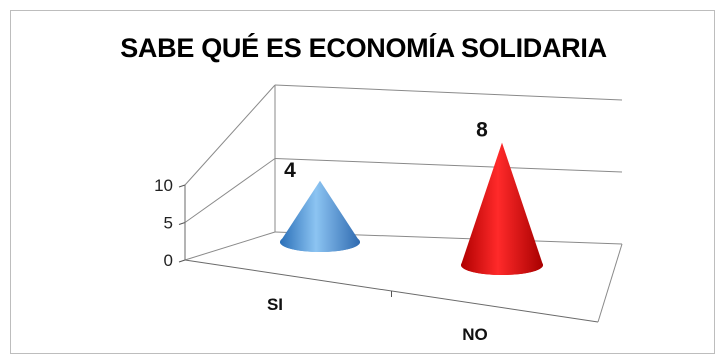 This screenshot has height=364, width=727. I want to click on data-label-no: 8, so click(482, 130).